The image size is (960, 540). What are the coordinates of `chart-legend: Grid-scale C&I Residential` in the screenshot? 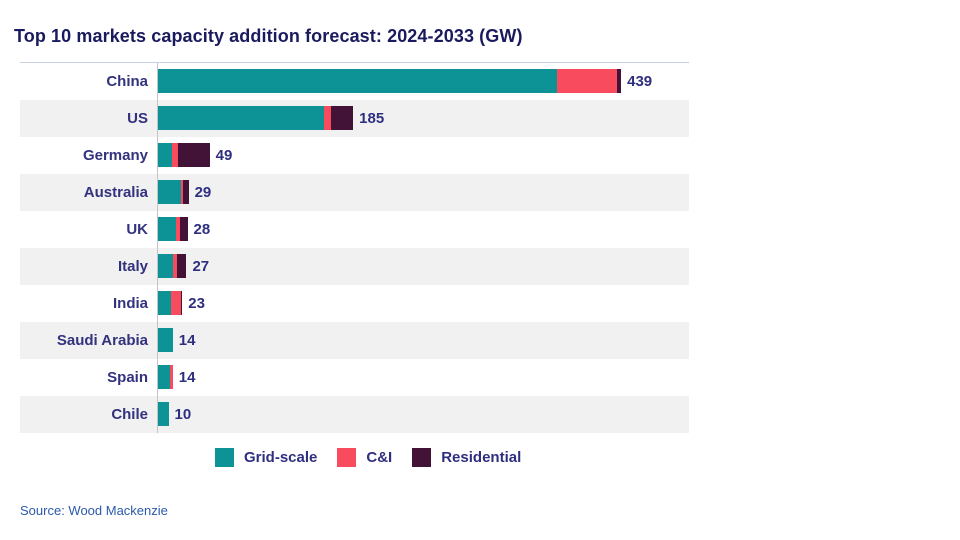 It's located at (368, 457).